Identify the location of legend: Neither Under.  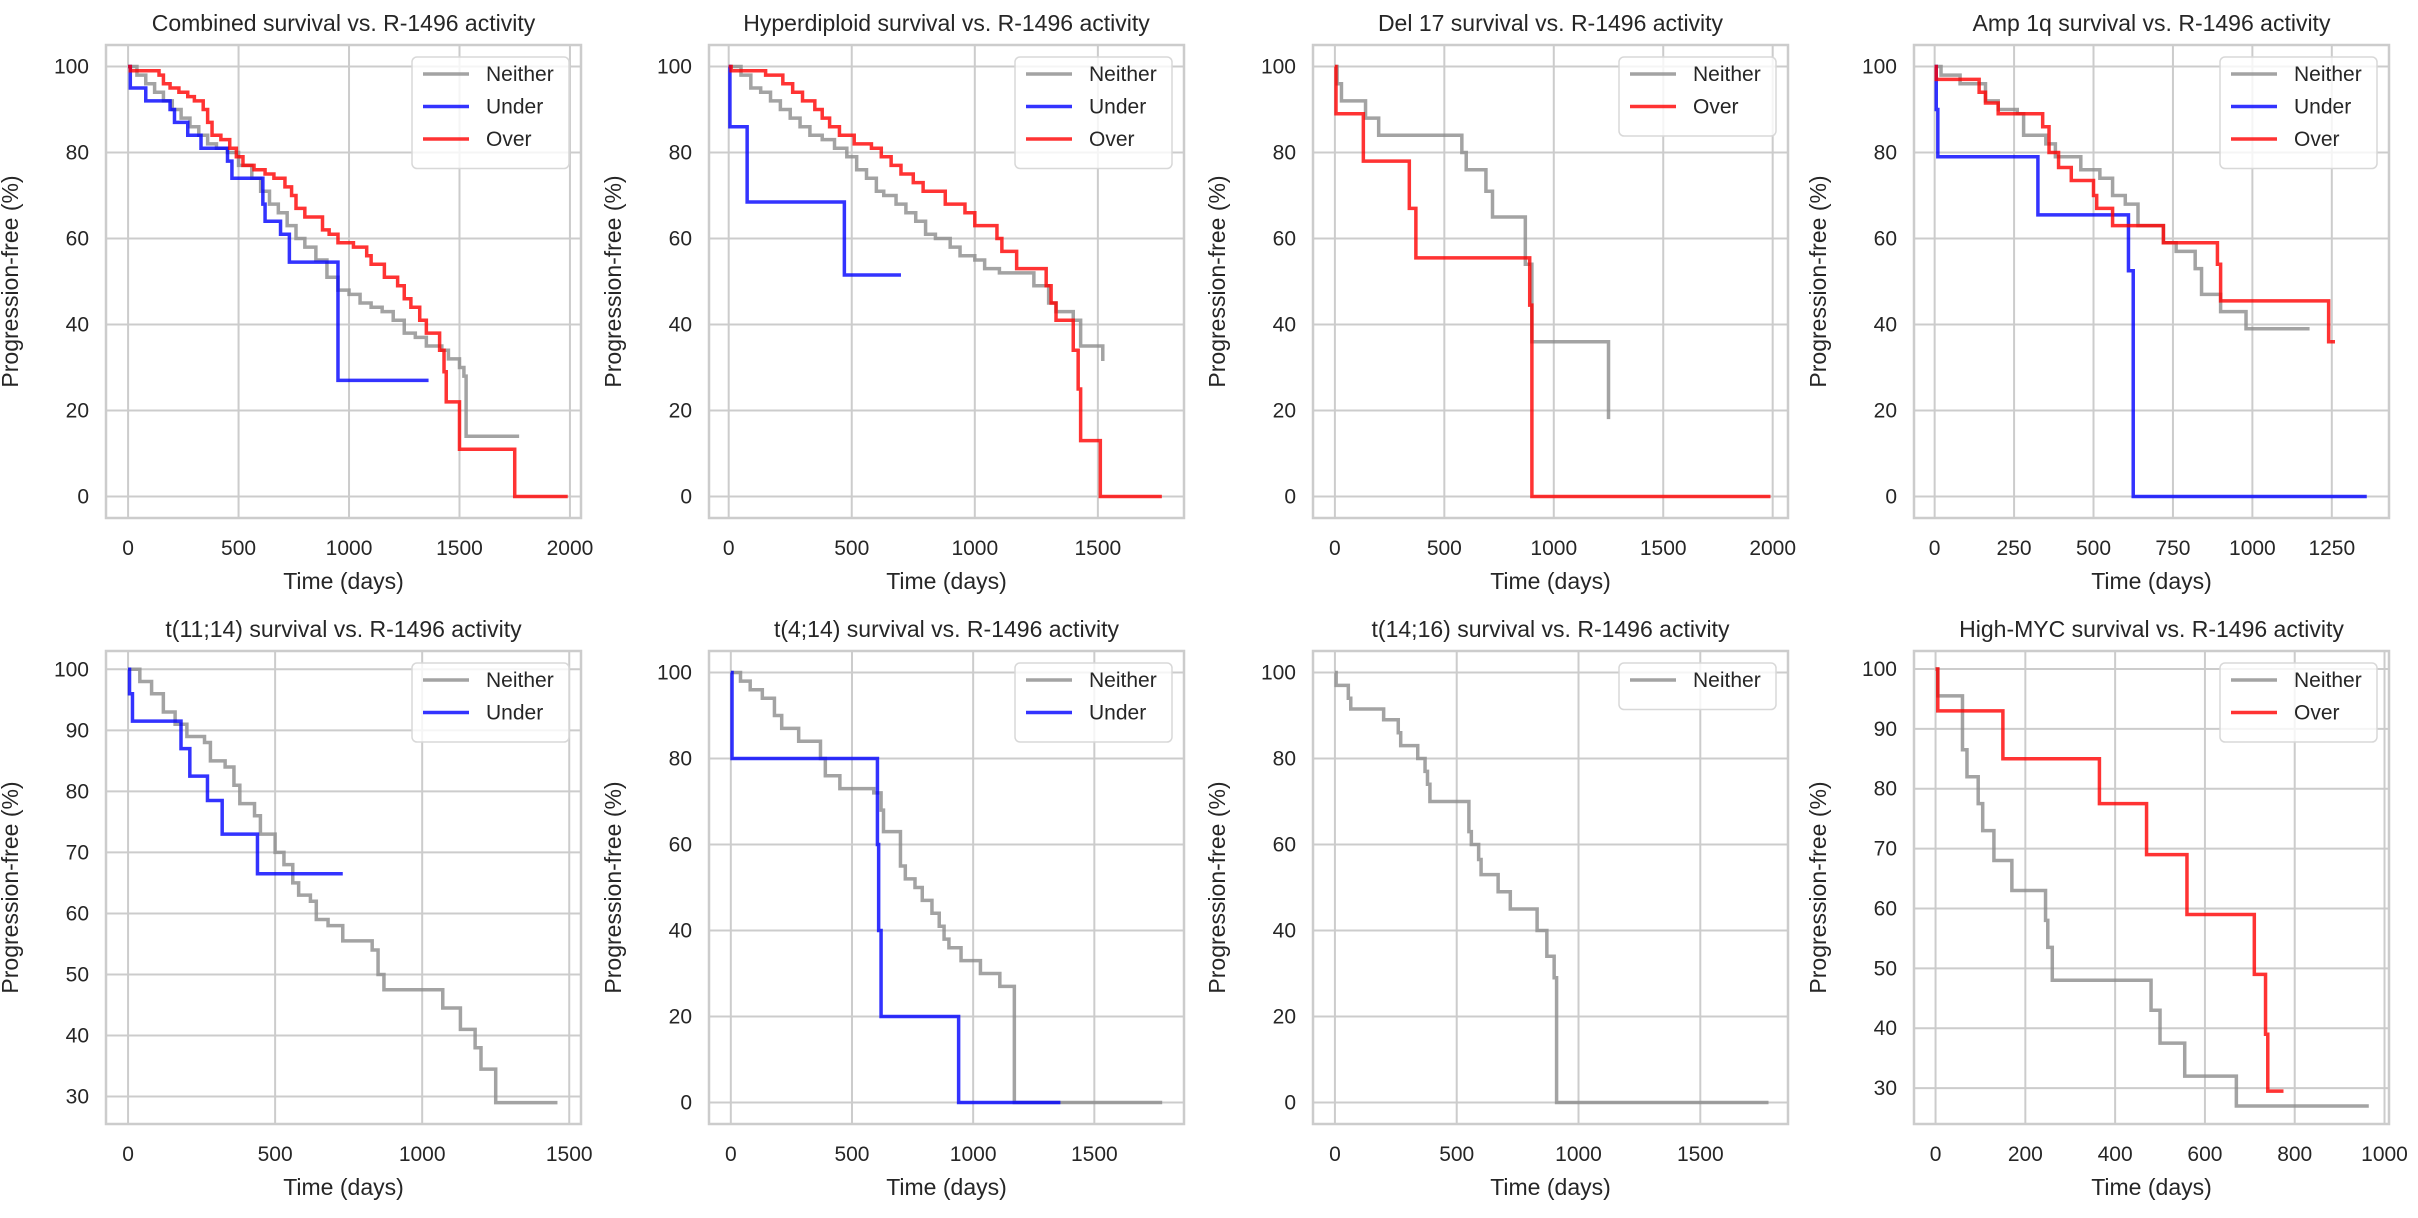
(490, 702).